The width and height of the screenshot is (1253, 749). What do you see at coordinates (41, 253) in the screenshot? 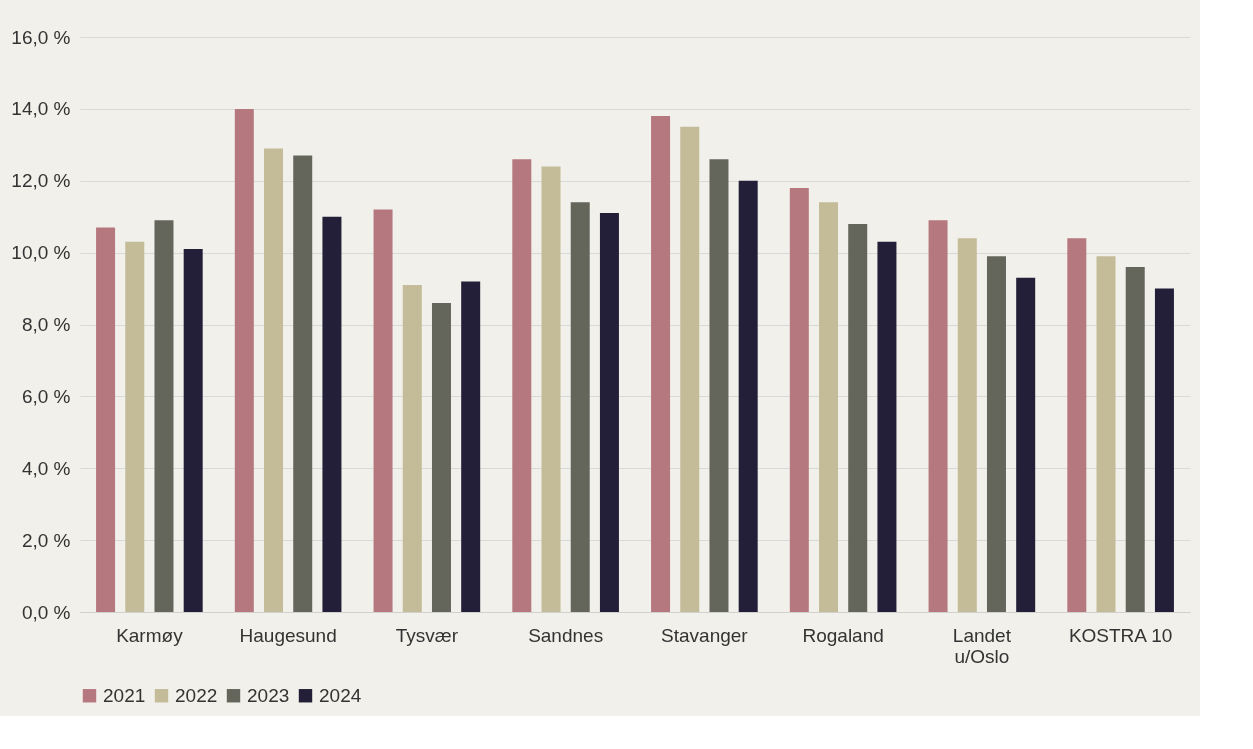
I see `y-tick-label: 10,0 %` at bounding box center [41, 253].